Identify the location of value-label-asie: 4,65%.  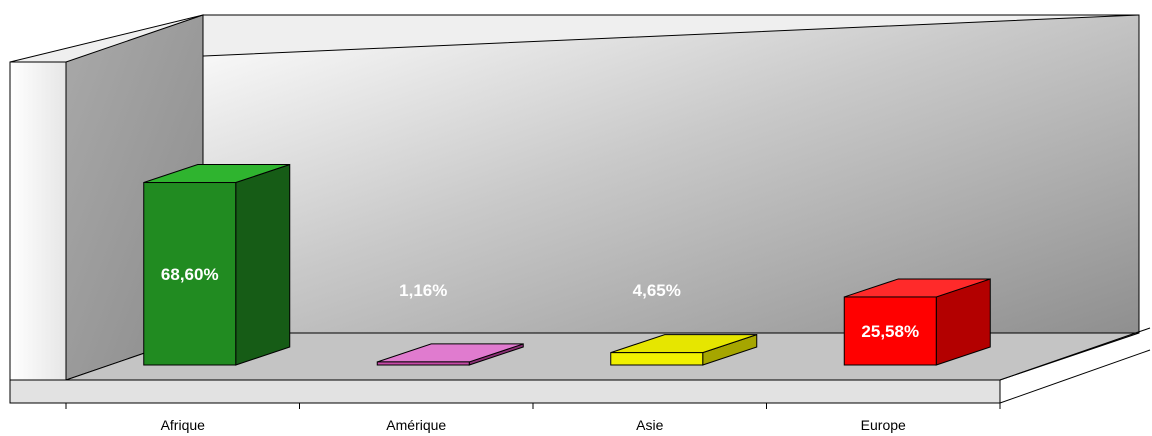
(657, 290).